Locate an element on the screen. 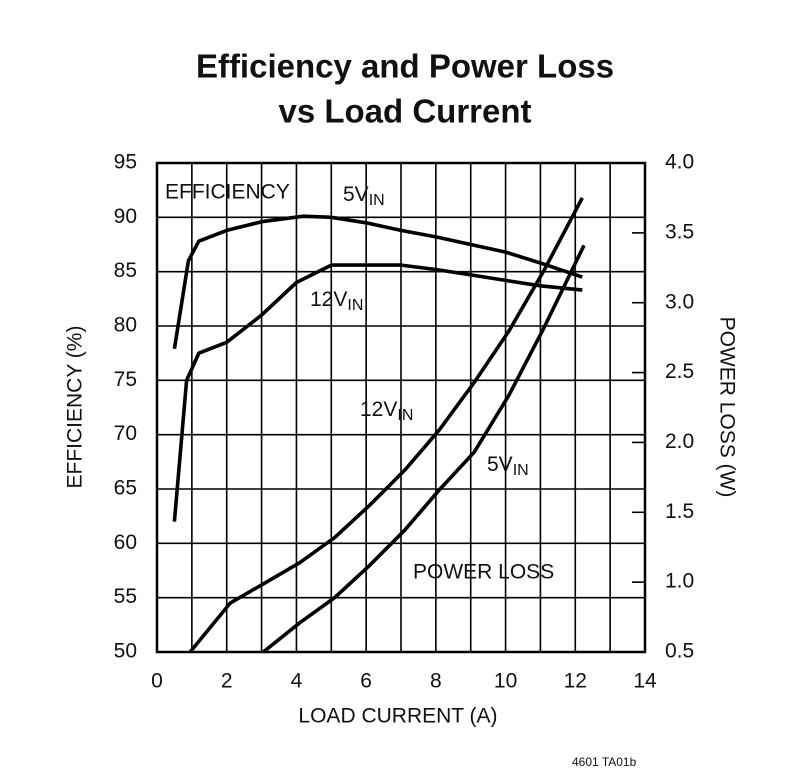 This screenshot has width=810, height=777. y-tick-label: 90 is located at coordinates (125, 216).